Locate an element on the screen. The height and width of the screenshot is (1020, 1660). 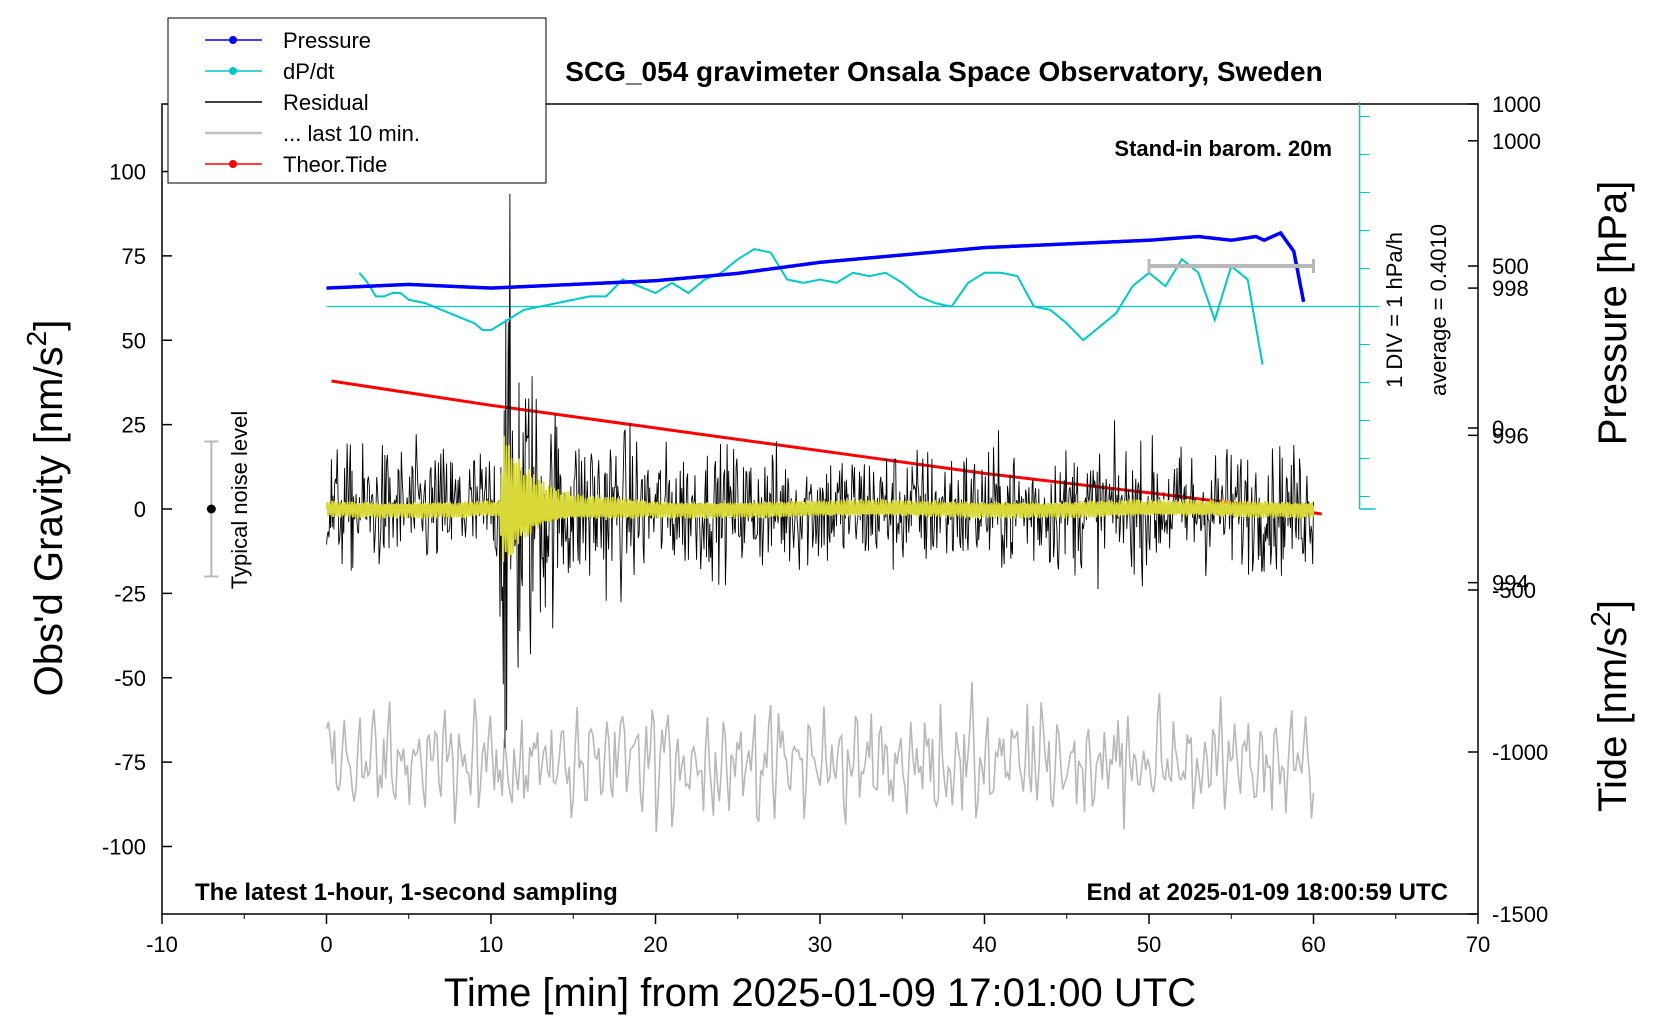
legend-label: ... last 10 min. is located at coordinates (351, 133).